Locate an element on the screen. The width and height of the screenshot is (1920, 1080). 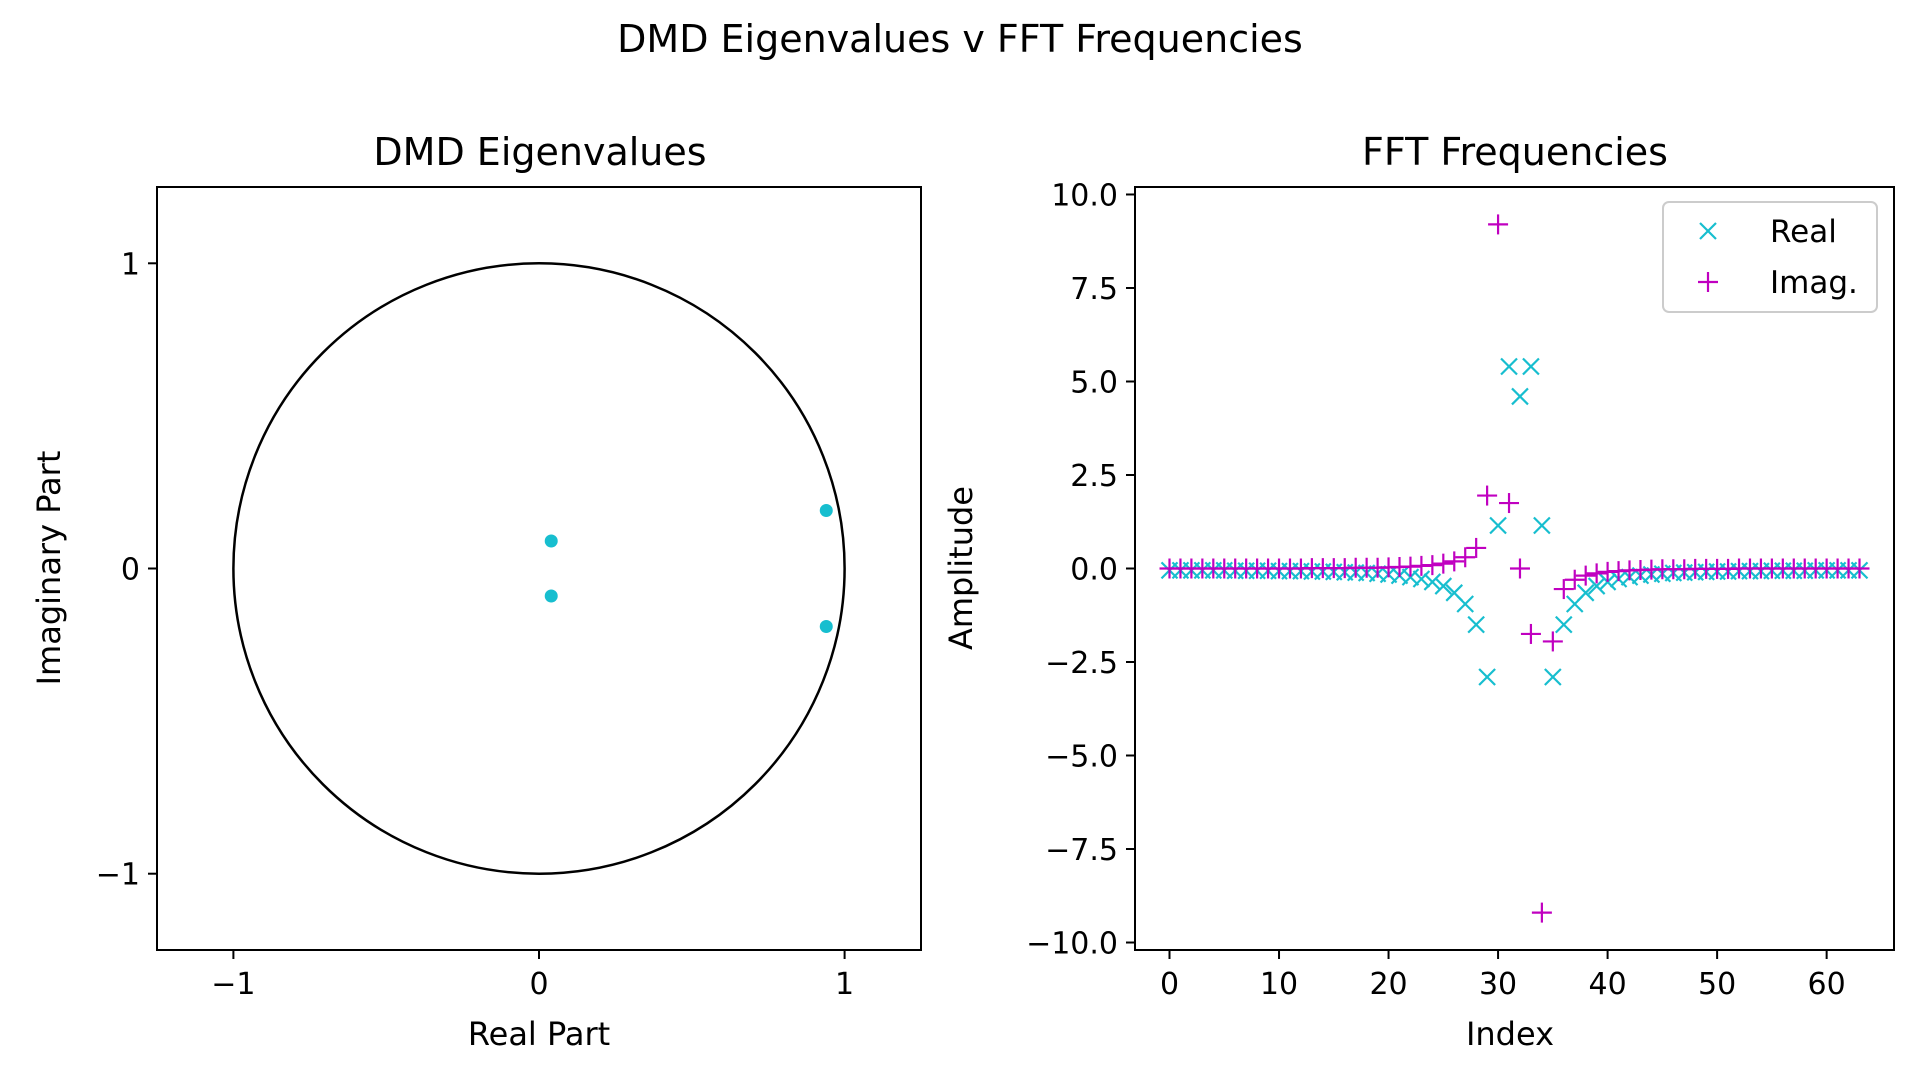
fft-y-tick-label: −10.0 is located at coordinates (1072, 944).